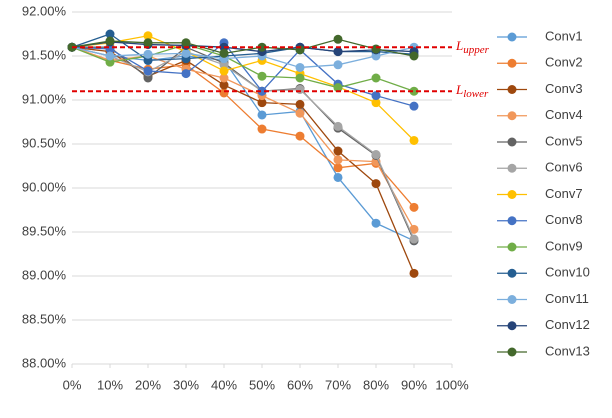  I want to click on x-tick-label: 80%, so click(376, 384).